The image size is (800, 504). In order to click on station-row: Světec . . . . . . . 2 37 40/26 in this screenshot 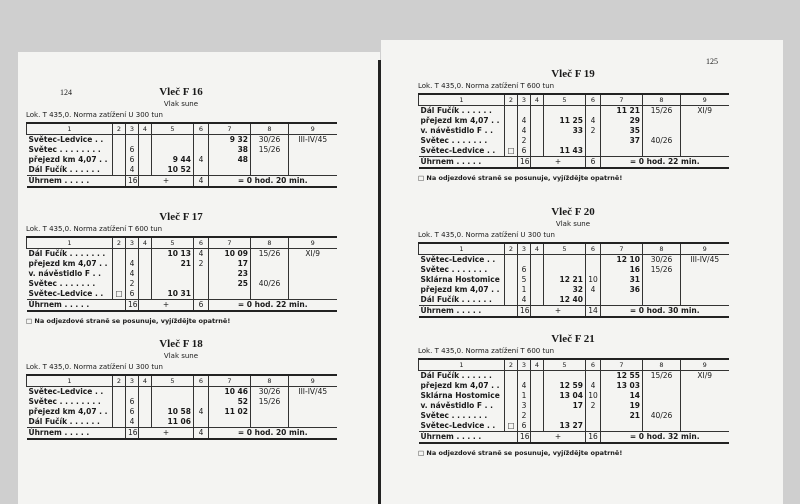, I will do `click(574, 141)`.